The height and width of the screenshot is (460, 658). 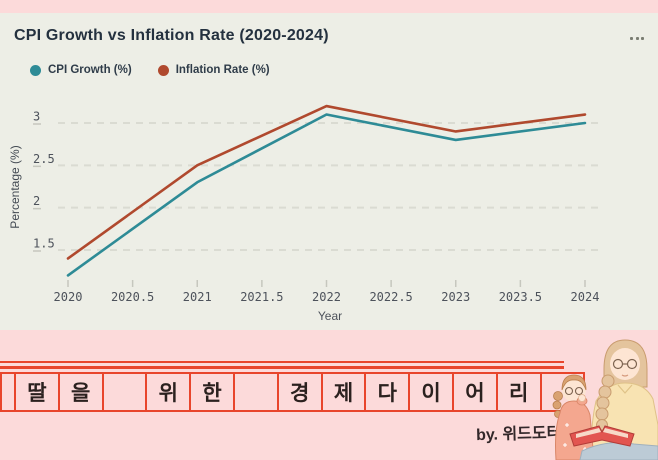 I want to click on signature: by. 위드도터, so click(x=518, y=434).